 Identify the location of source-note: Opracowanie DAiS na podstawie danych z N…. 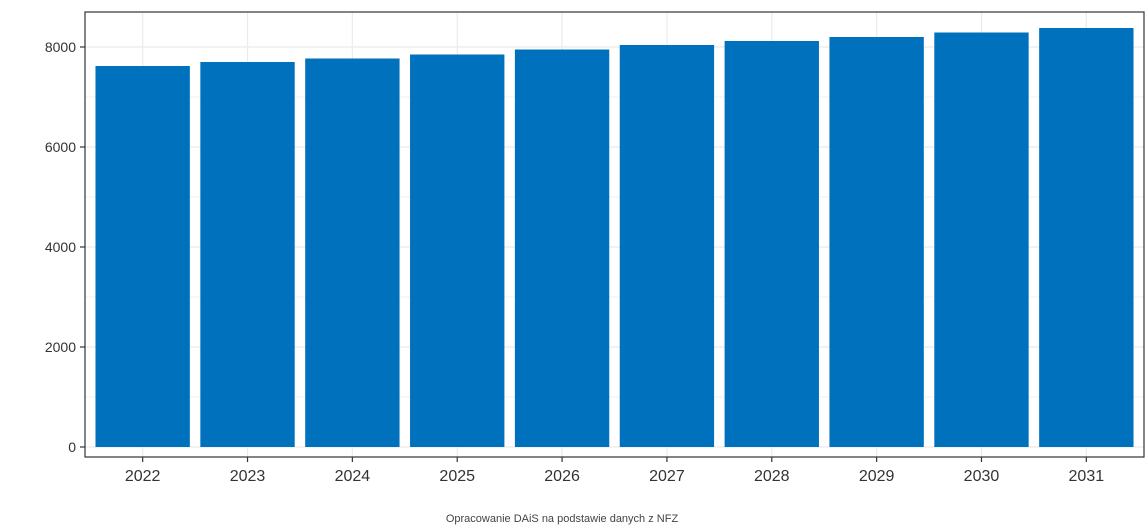
(562, 519).